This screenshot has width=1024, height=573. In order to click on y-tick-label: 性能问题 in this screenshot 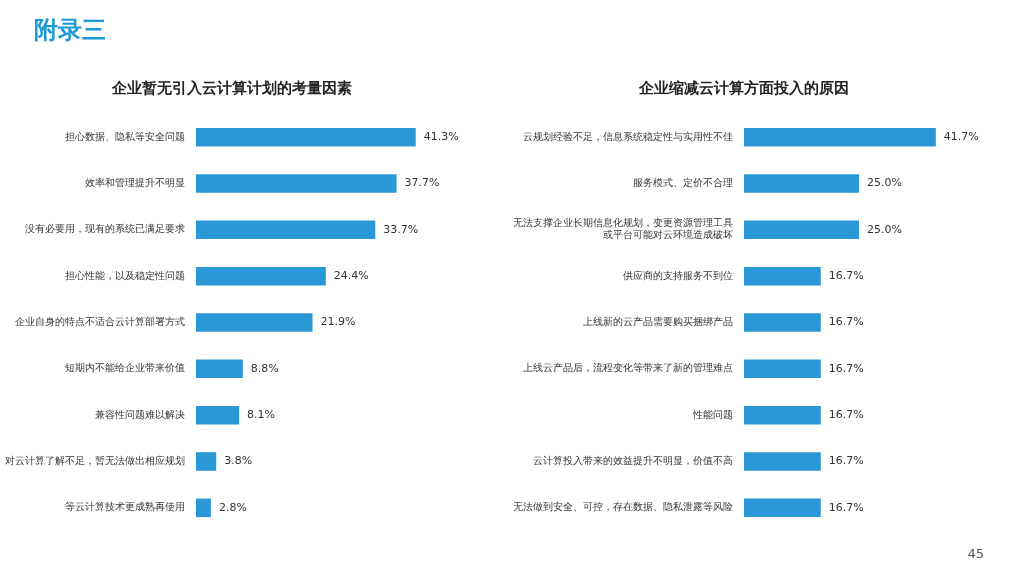, I will do `click(712, 414)`.